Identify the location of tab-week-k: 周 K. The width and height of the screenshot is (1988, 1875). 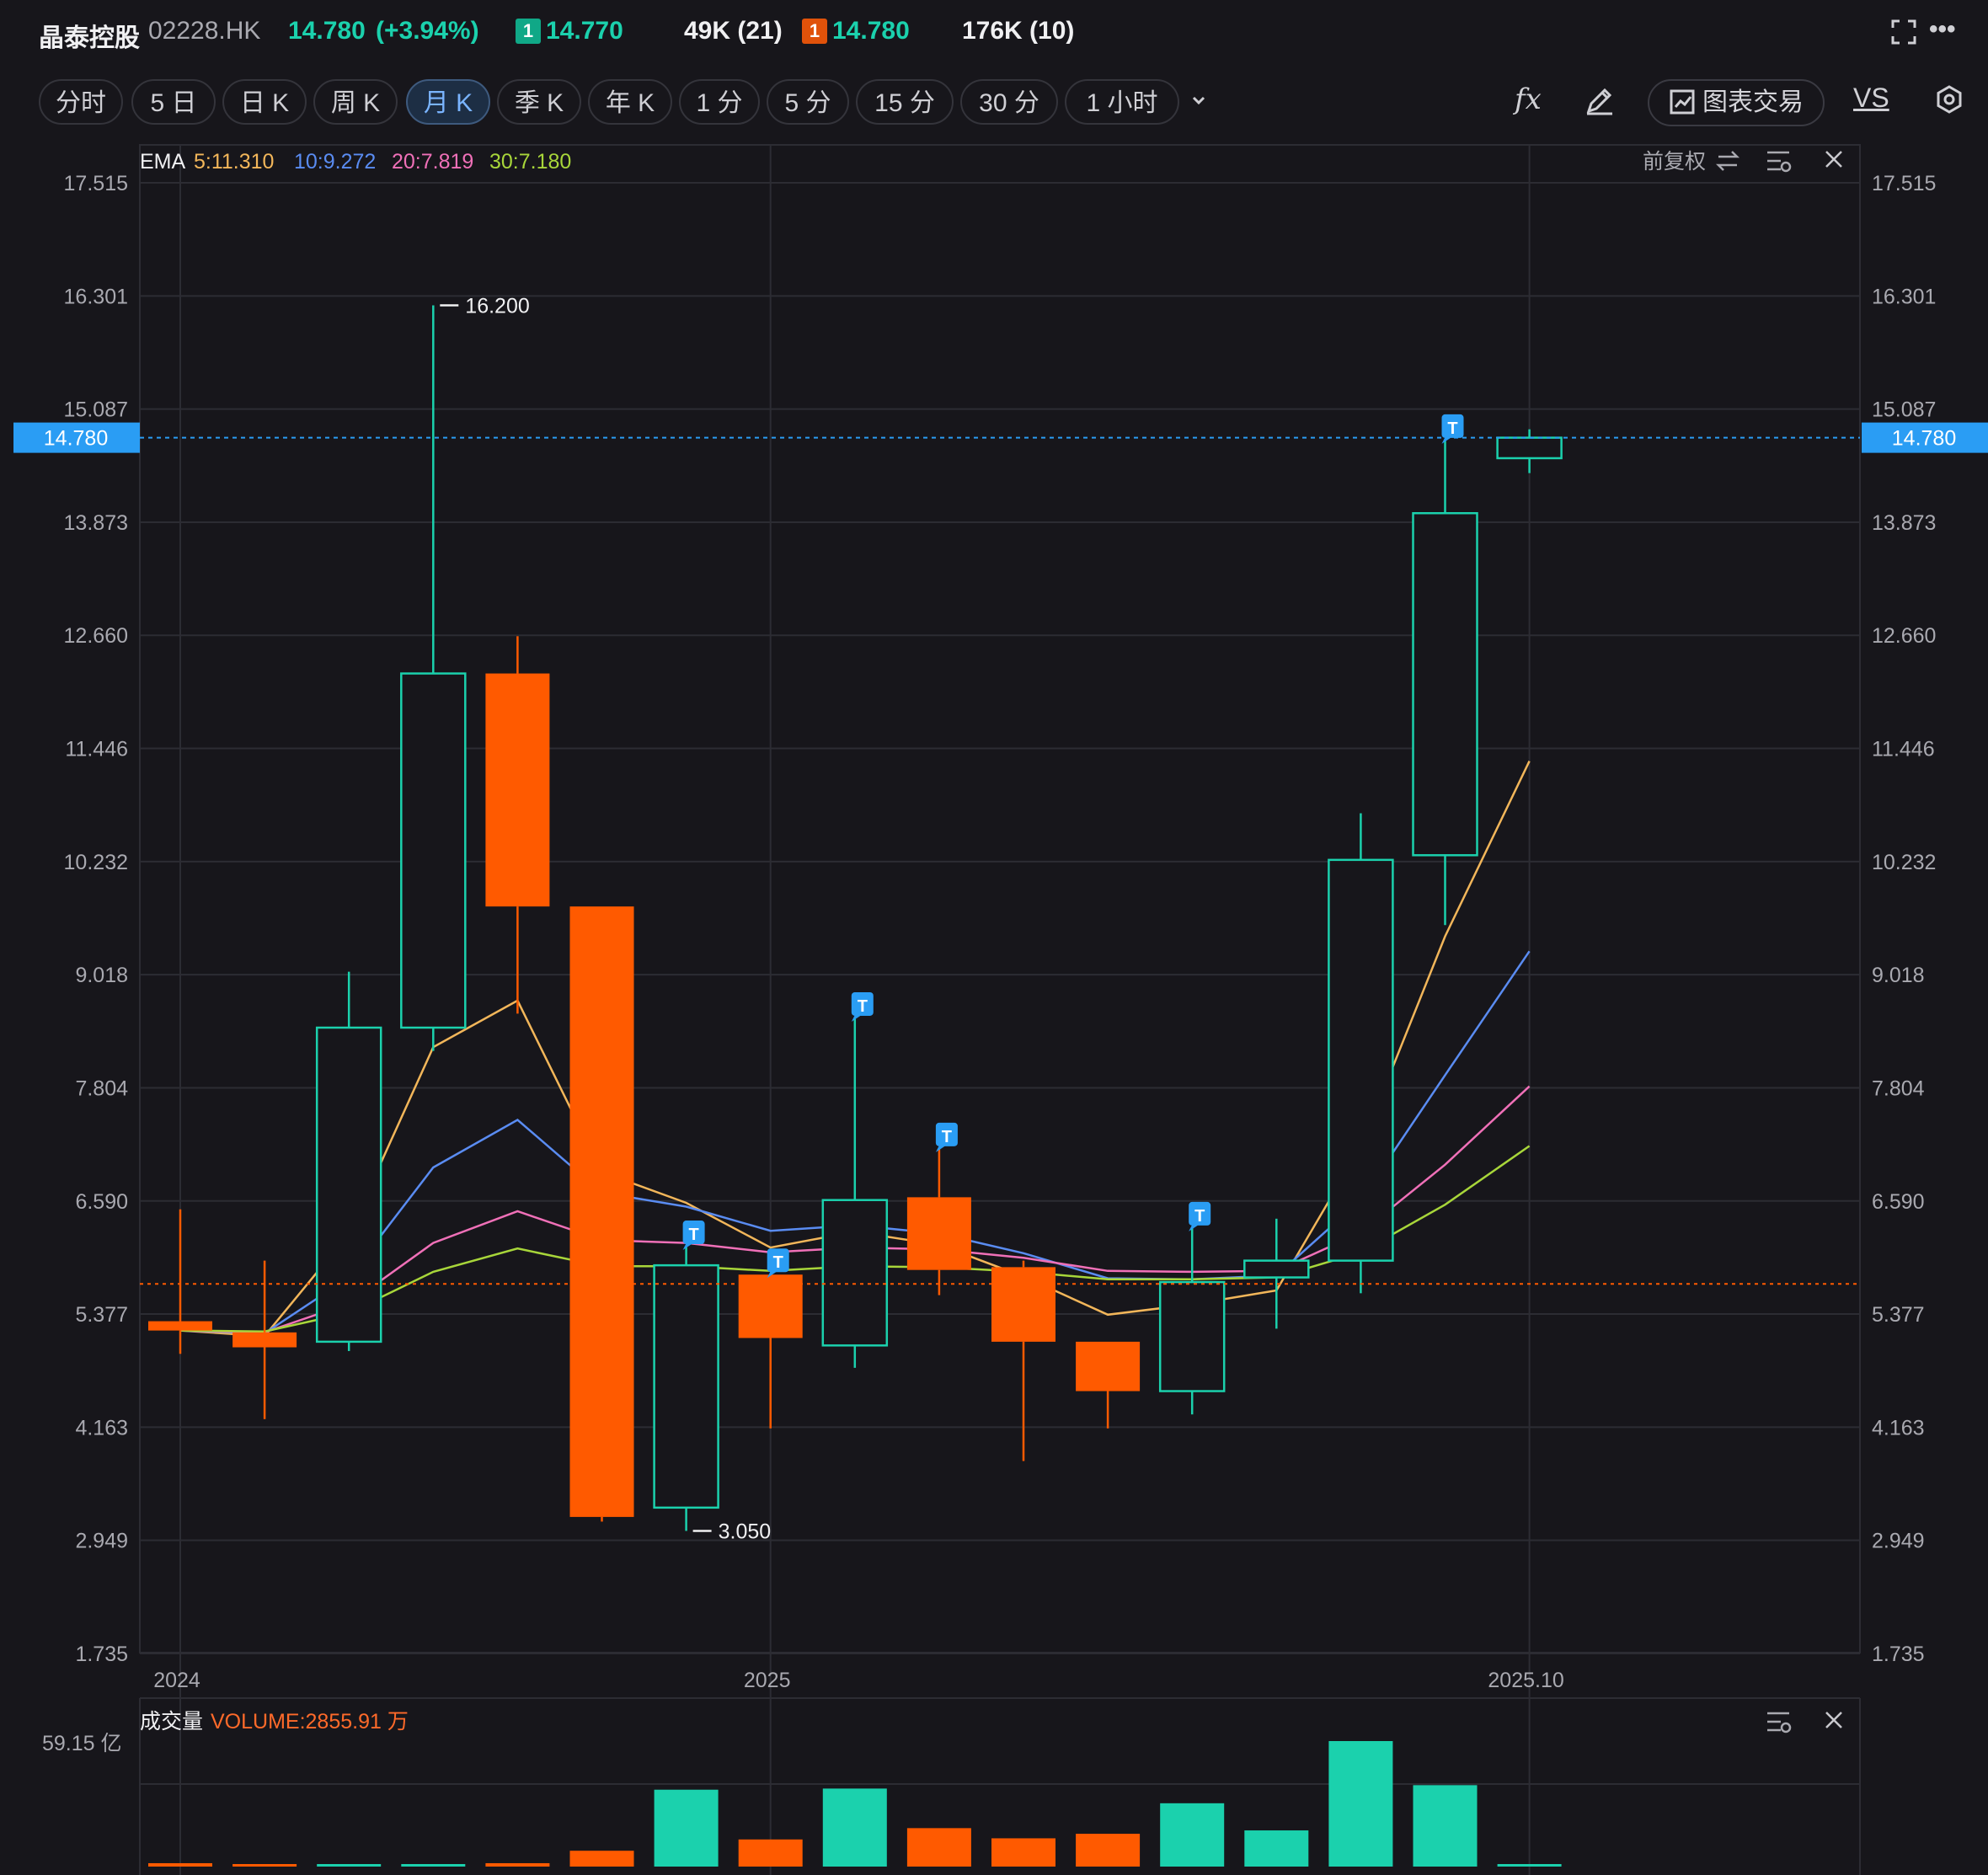
(355, 102).